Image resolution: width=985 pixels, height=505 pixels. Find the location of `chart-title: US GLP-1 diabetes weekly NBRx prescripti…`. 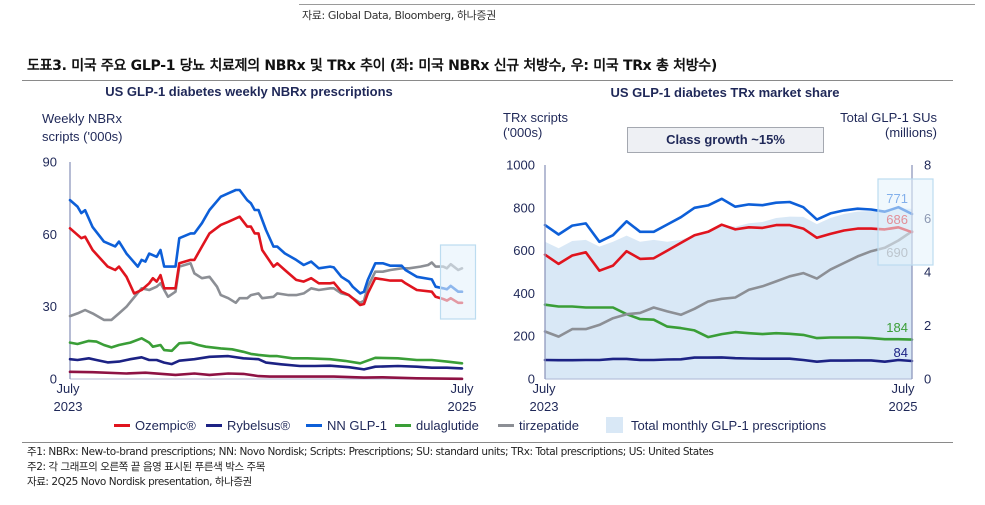

chart-title: US GLP-1 diabetes weekly NBRx prescripti… is located at coordinates (249, 91).